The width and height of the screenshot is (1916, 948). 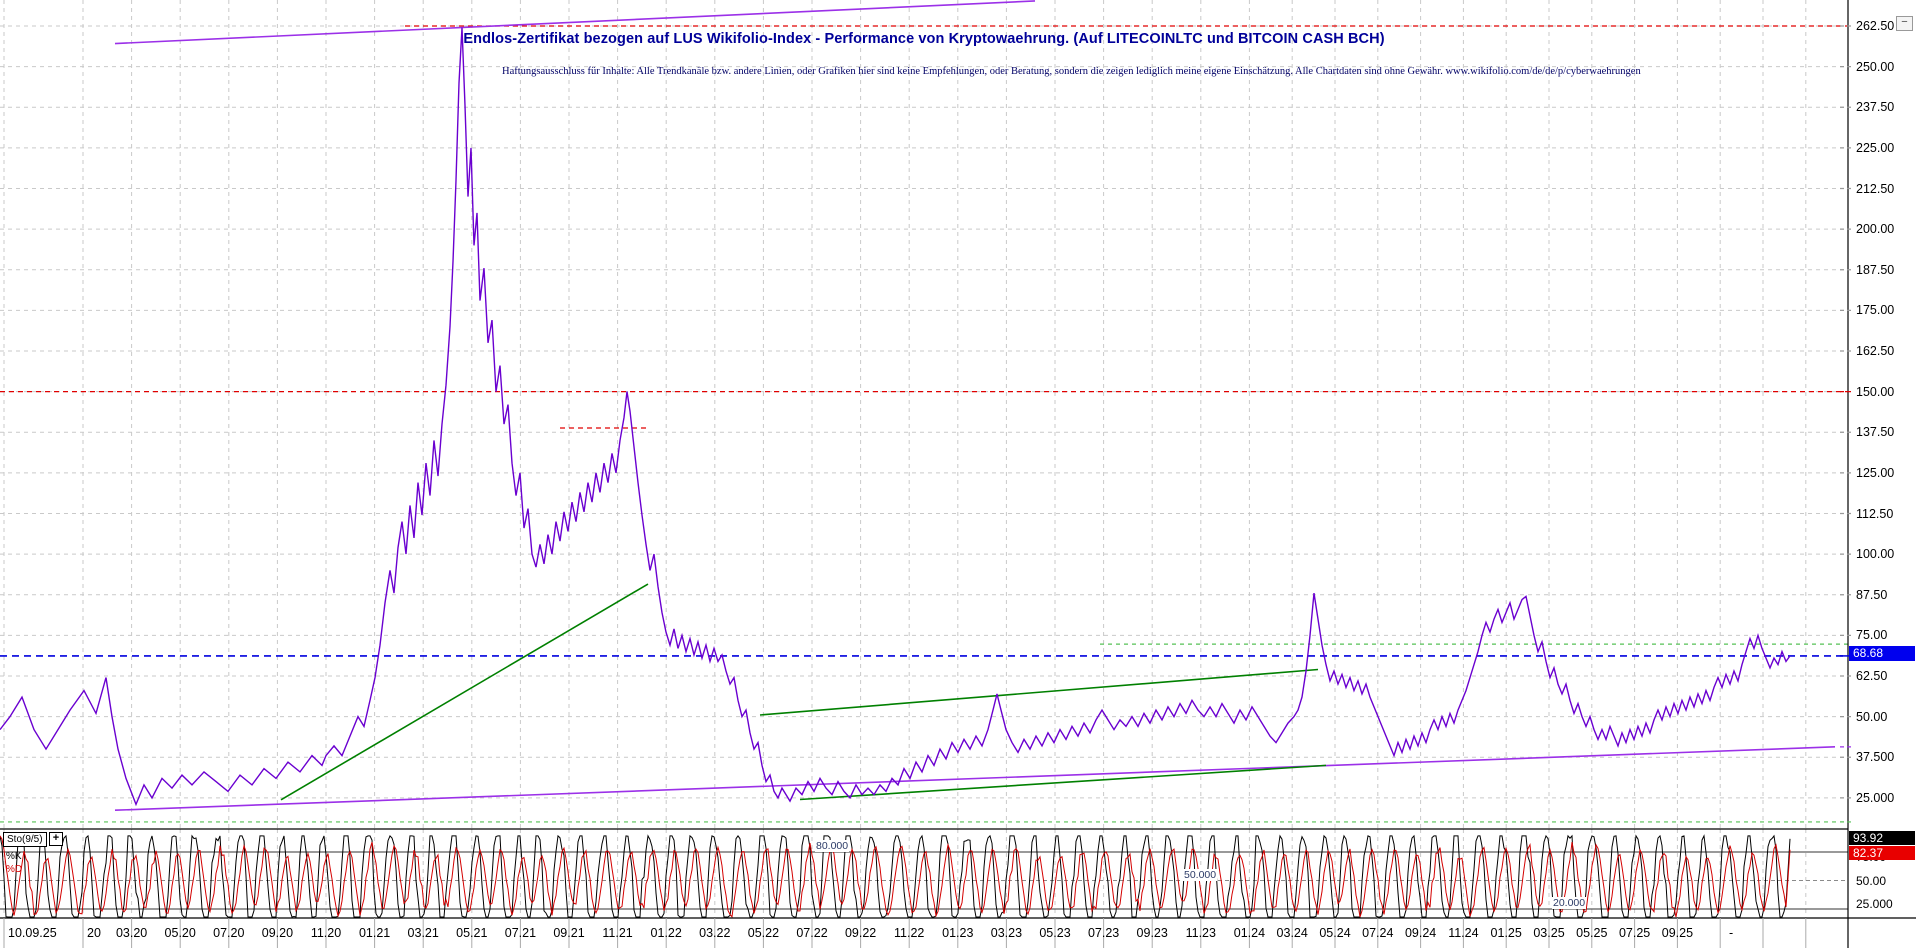 I want to click on x-axis-empty-placeholder: -, so click(x=1731, y=933).